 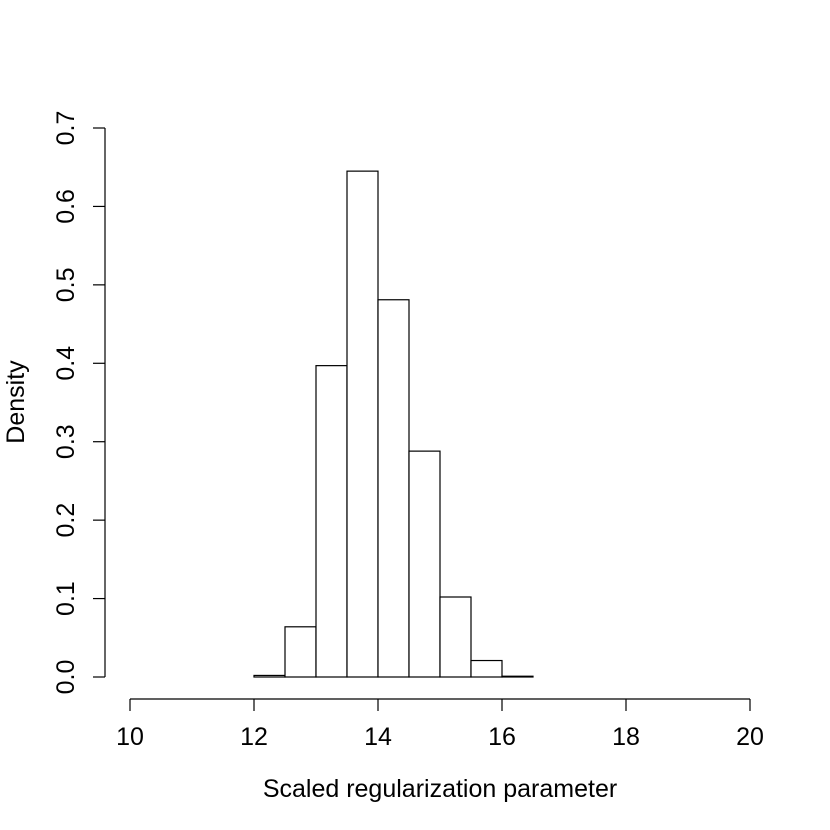 What do you see at coordinates (66, 363) in the screenshot?
I see `y-tick-label: 0.4` at bounding box center [66, 363].